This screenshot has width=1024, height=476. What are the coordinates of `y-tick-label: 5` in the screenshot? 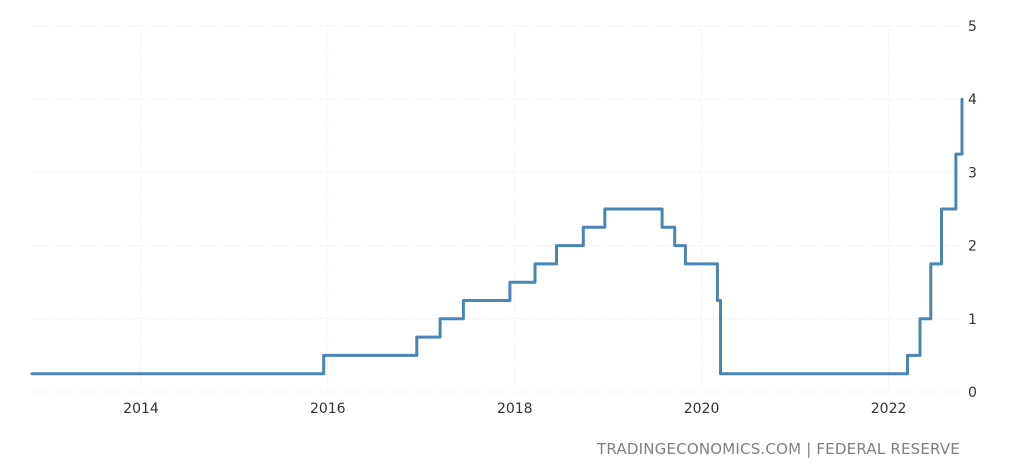 It's located at (972, 27).